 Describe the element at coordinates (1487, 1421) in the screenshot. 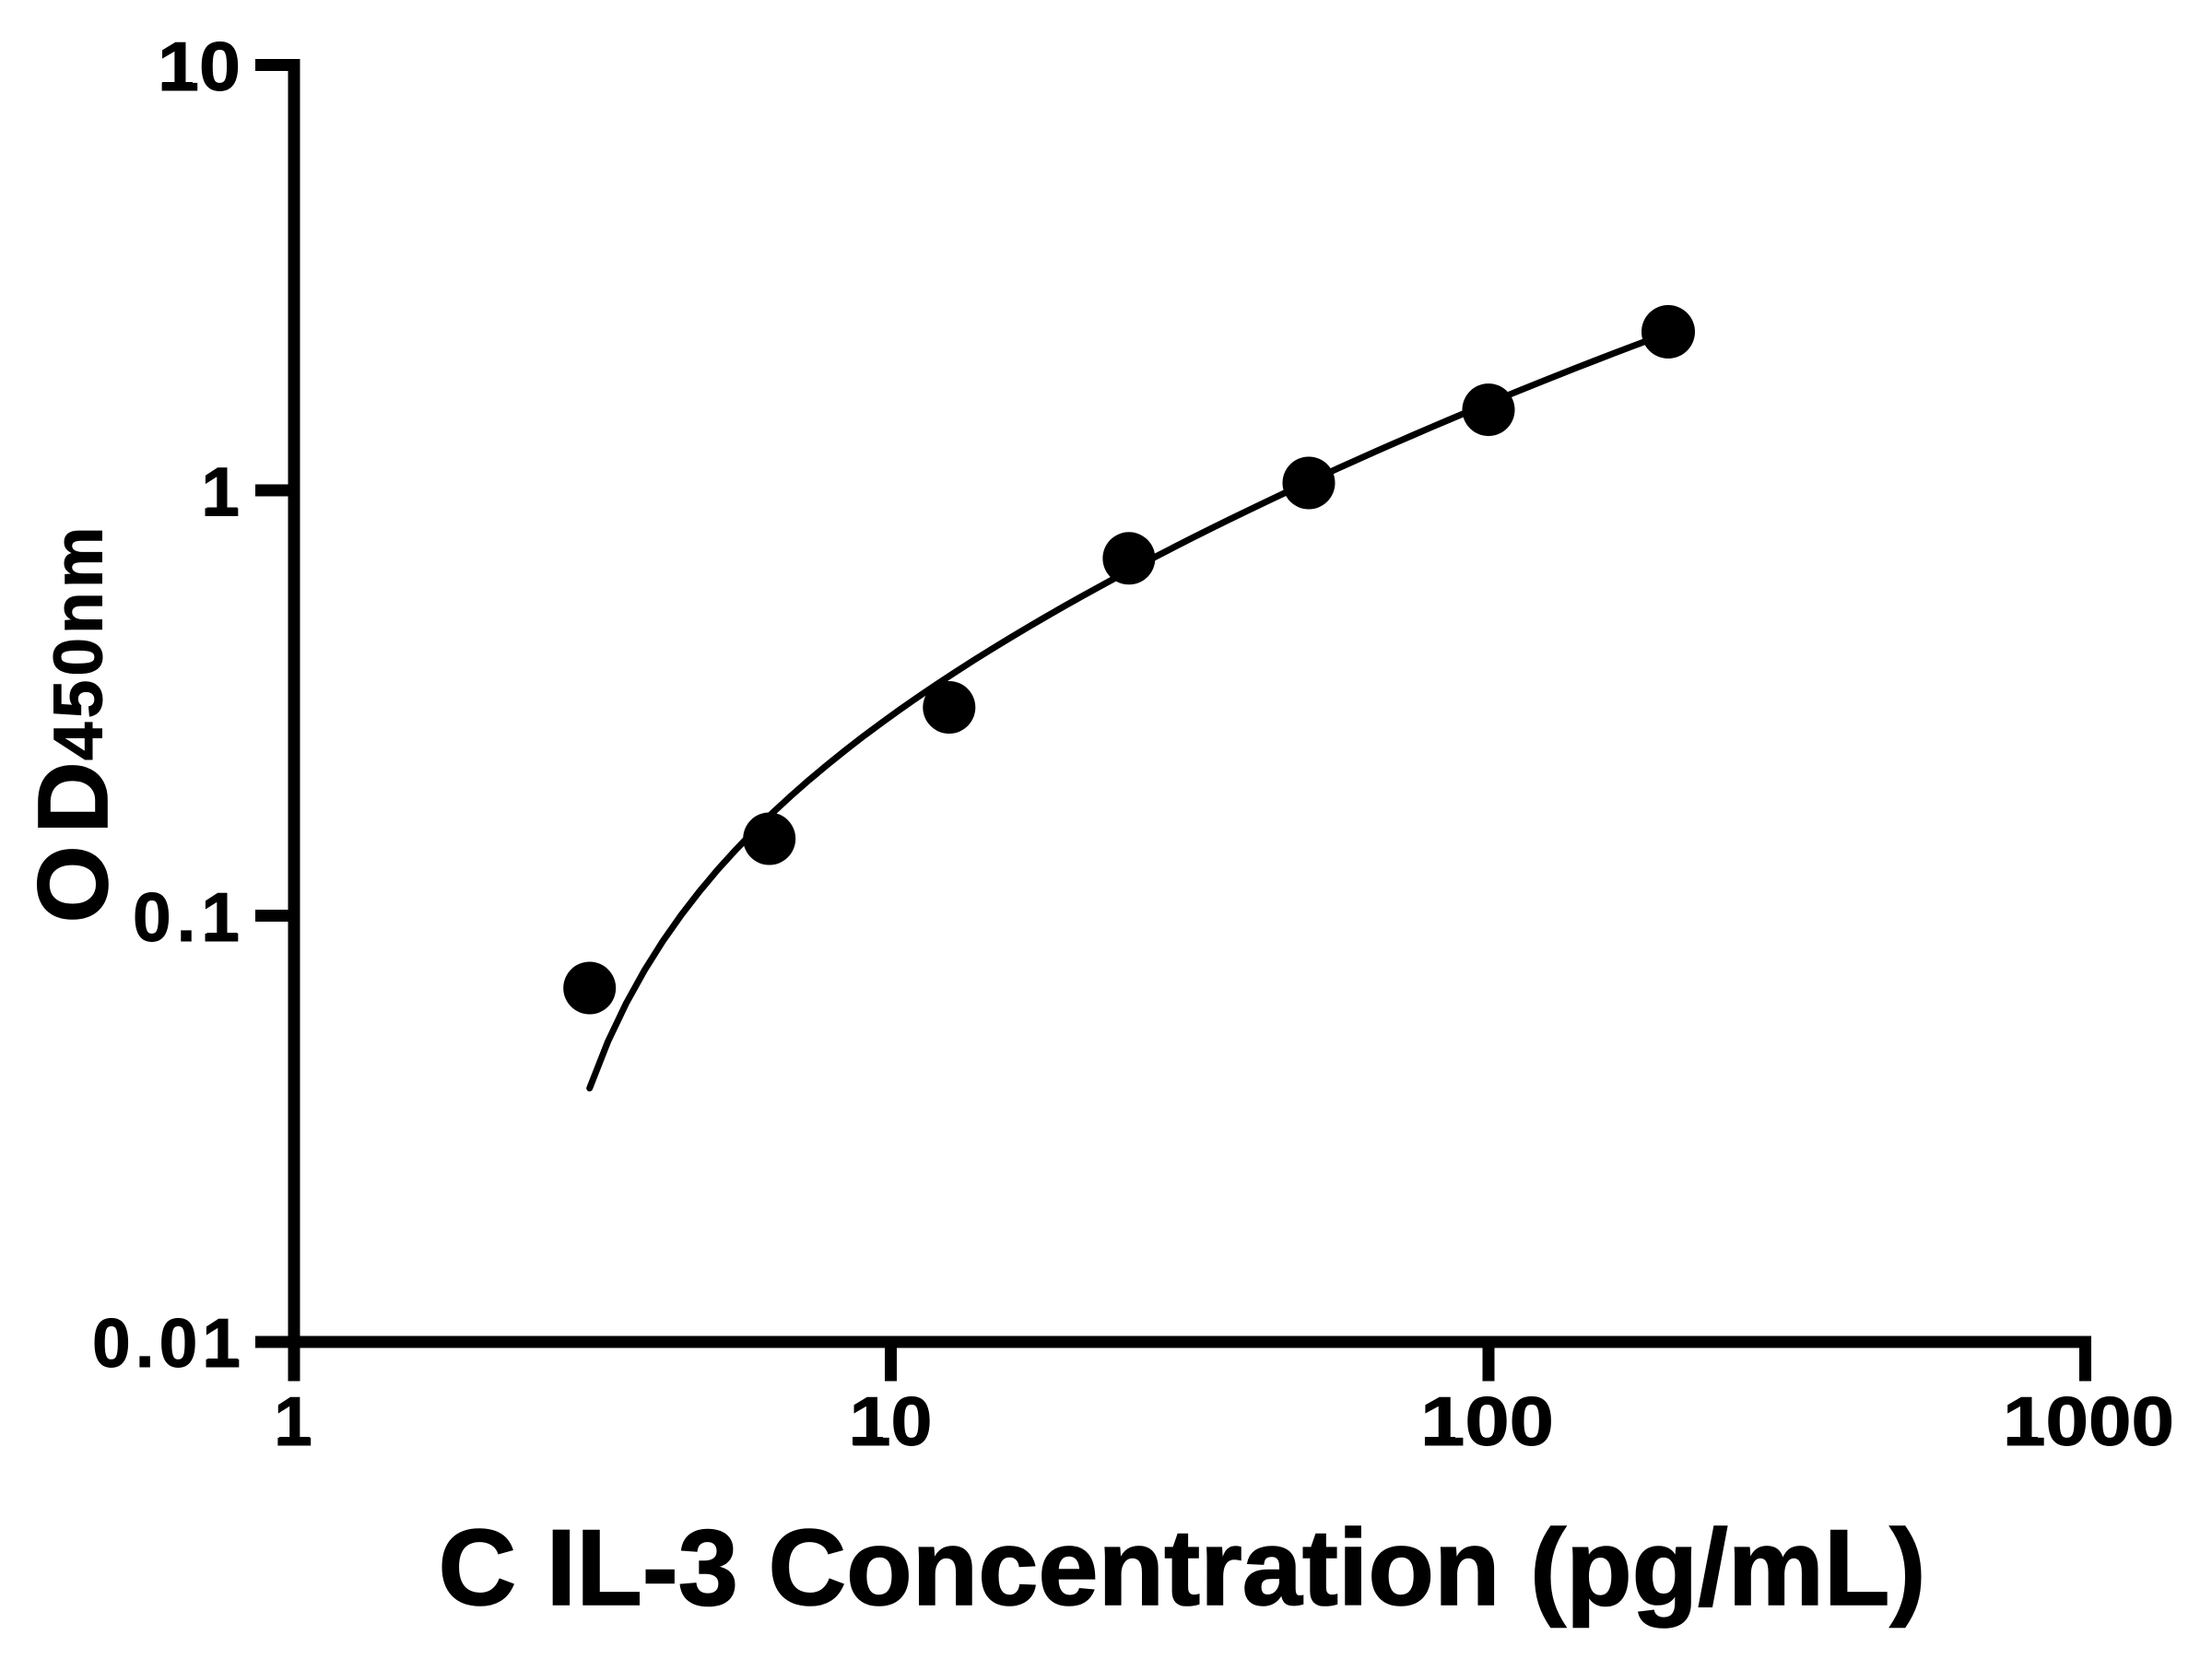

I see `svg-text: 100` at that location.